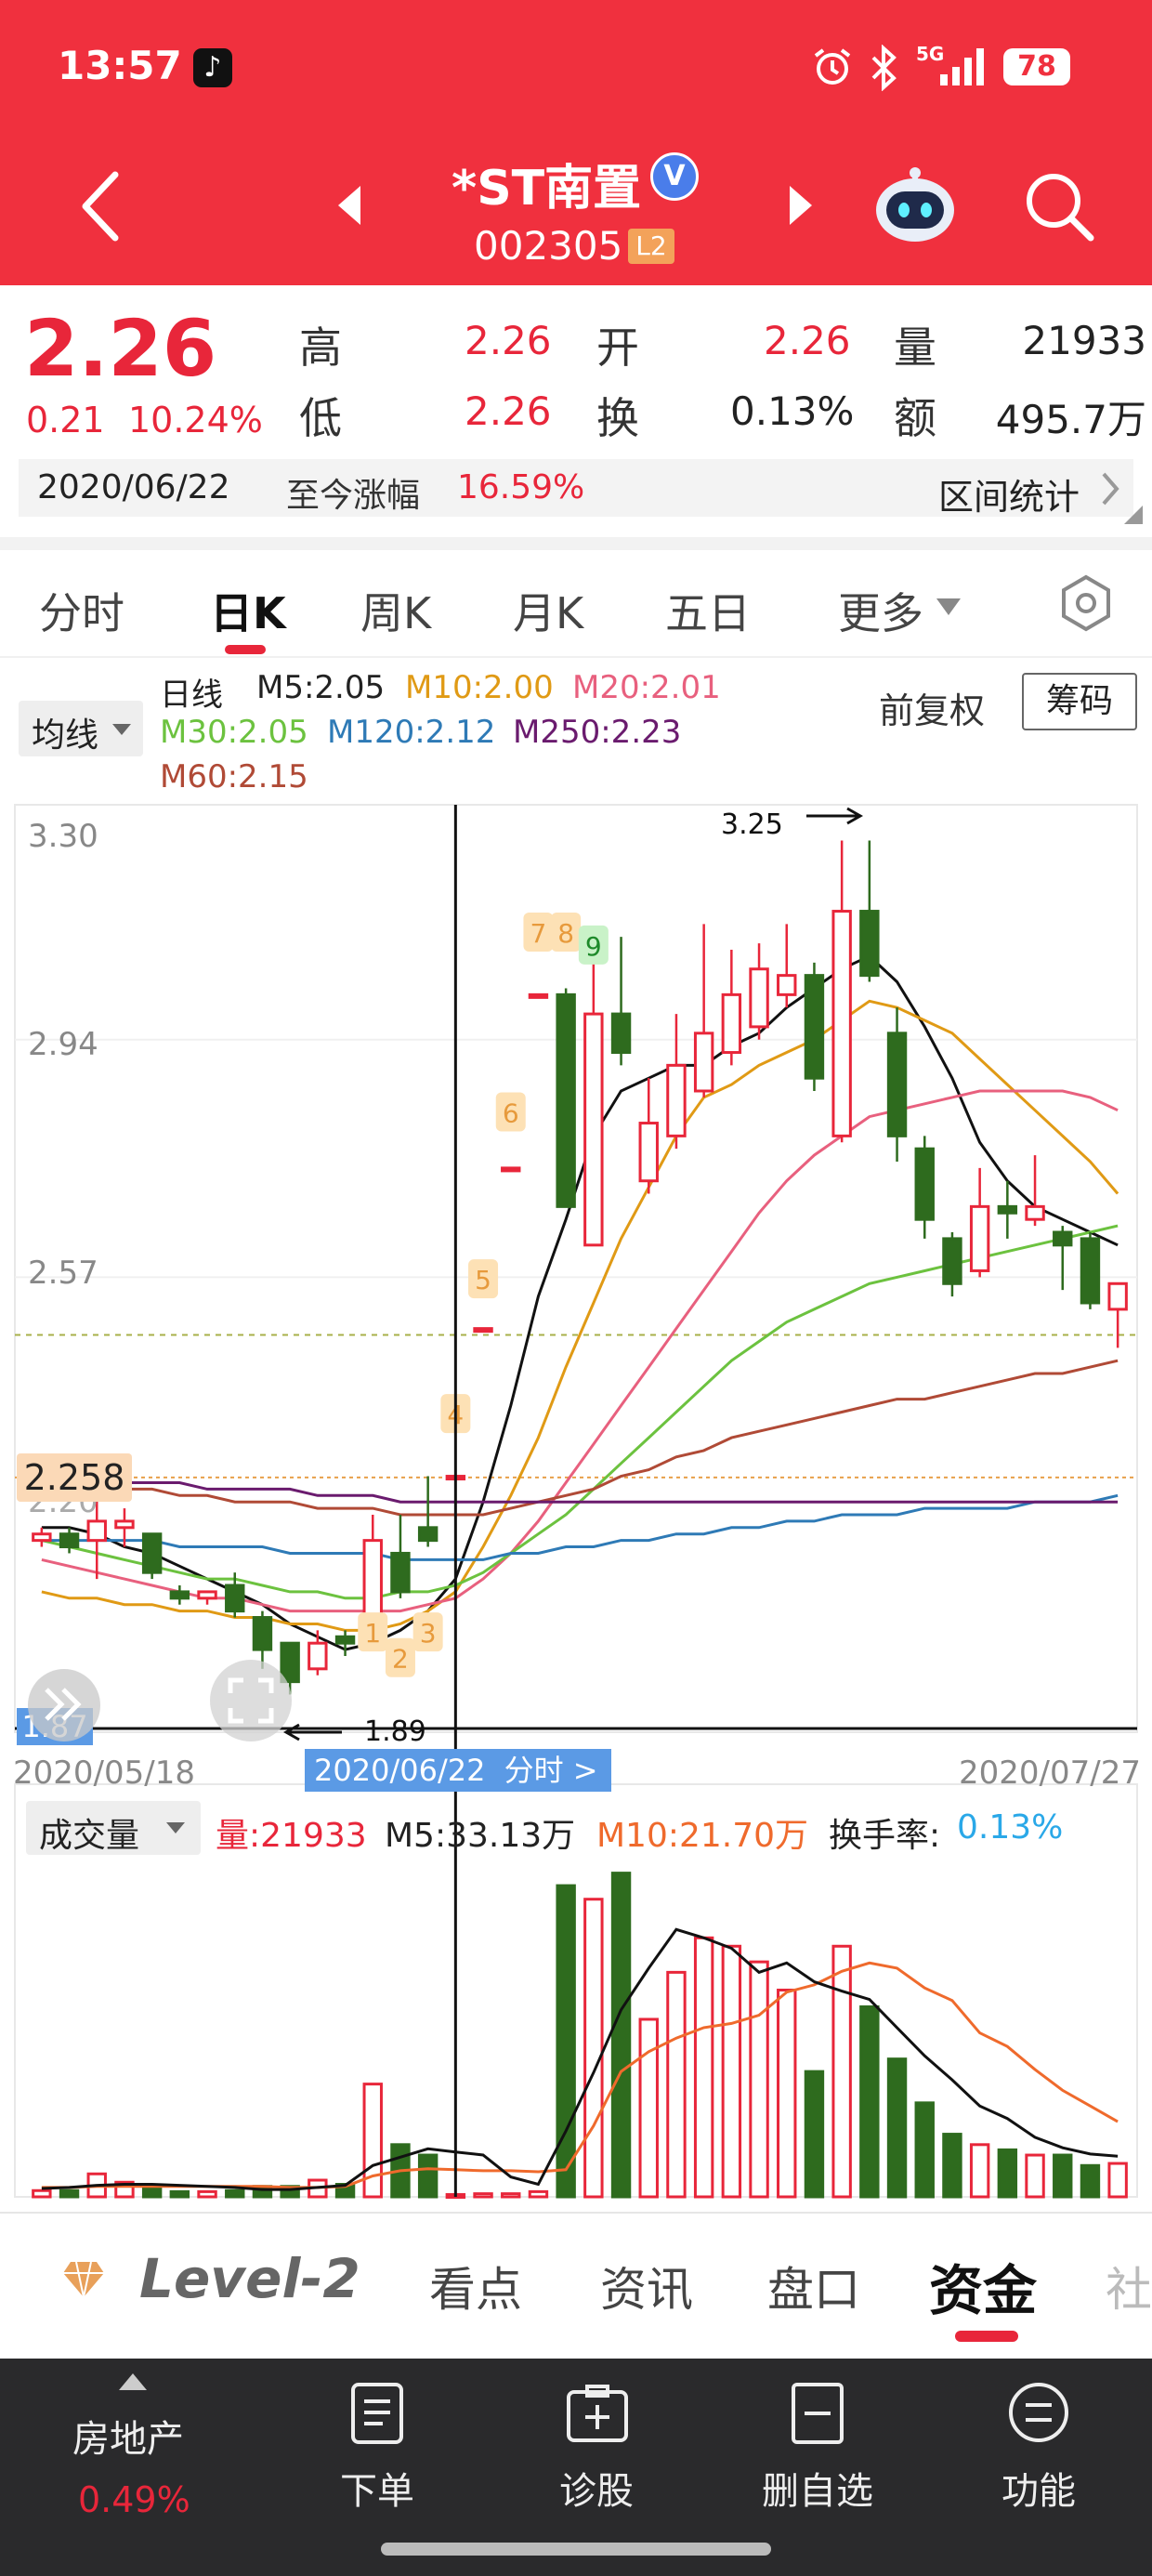 This screenshot has height=2576, width=1152. What do you see at coordinates (133, 2381) in the screenshot?
I see `caret-up-icon` at bounding box center [133, 2381].